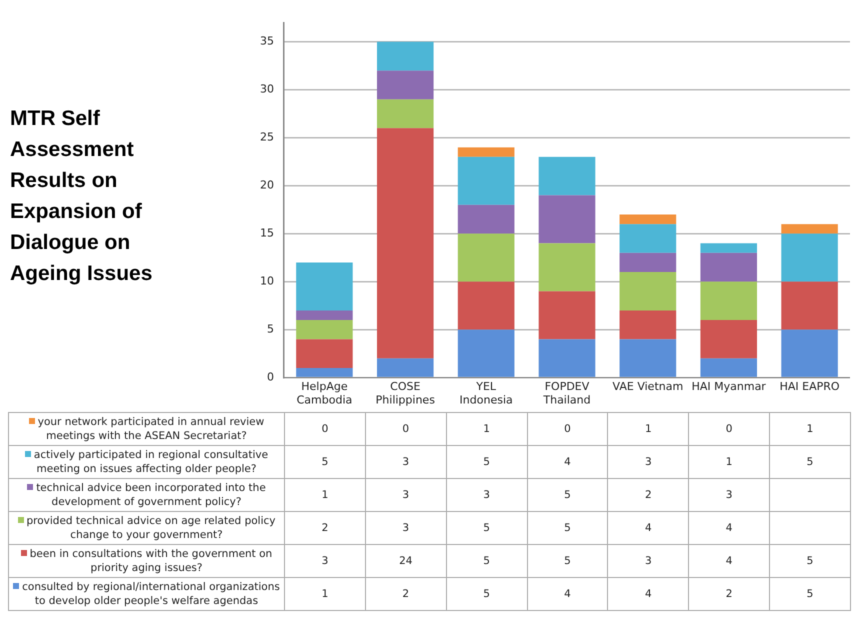  What do you see at coordinates (405, 561) in the screenshot?
I see `data-label: 24` at bounding box center [405, 561].